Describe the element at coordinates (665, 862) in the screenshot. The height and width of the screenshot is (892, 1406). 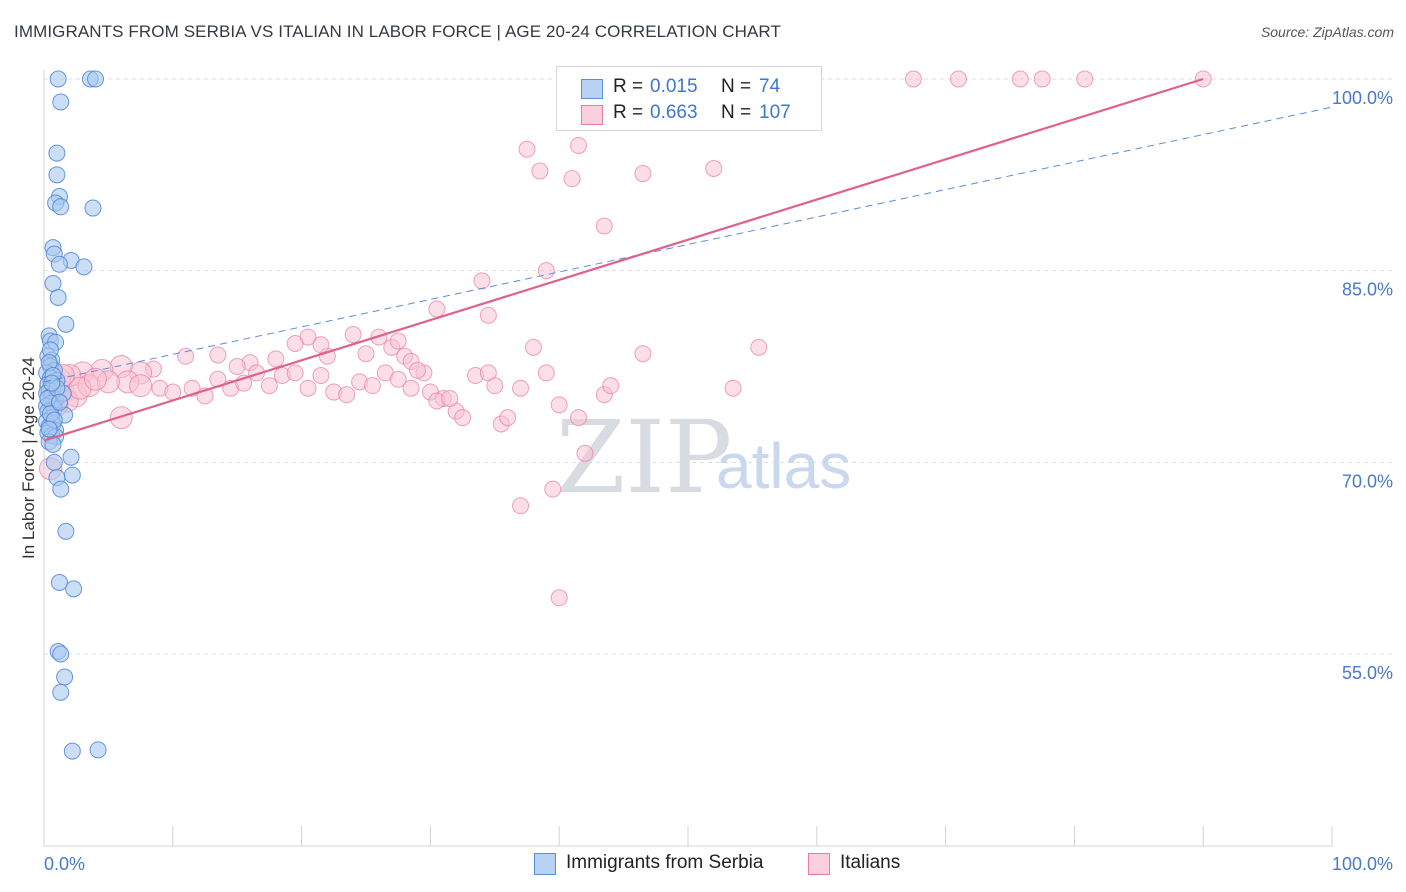
I see `legend-label-serbia: Immigrants from Serbia` at that location.